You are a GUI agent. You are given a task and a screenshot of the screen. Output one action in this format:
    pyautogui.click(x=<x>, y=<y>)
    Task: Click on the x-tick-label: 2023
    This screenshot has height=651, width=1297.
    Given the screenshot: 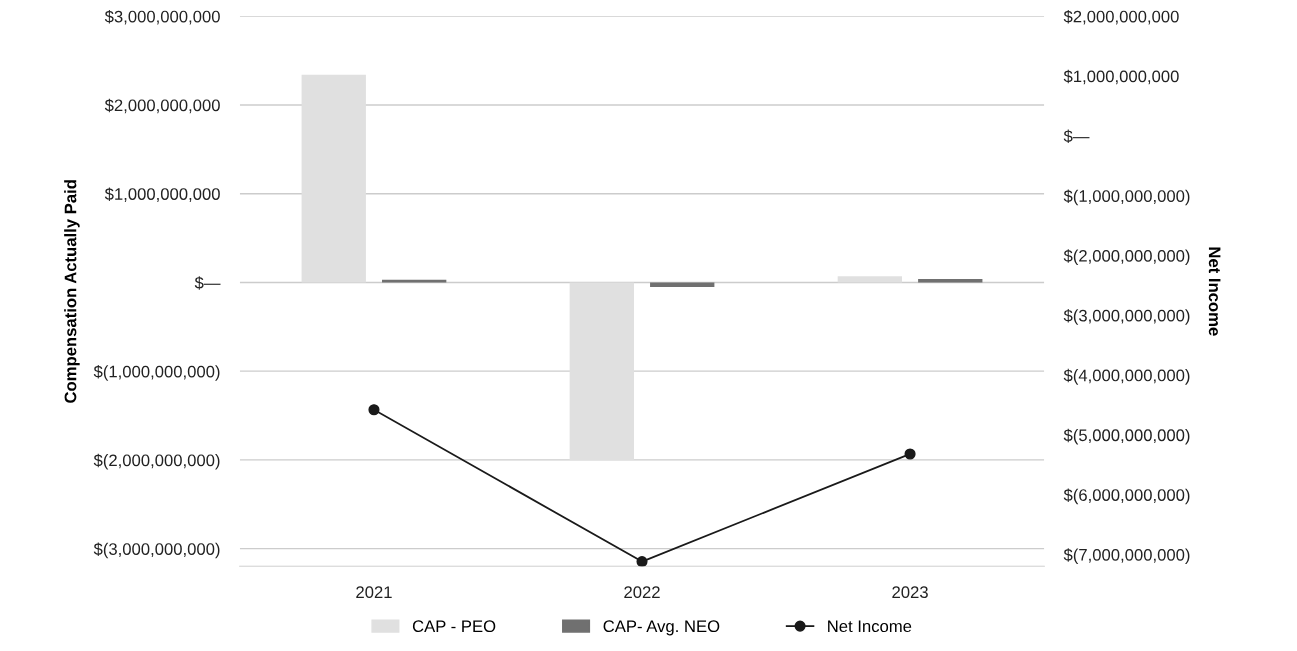 What is the action you would take?
    pyautogui.click(x=910, y=592)
    